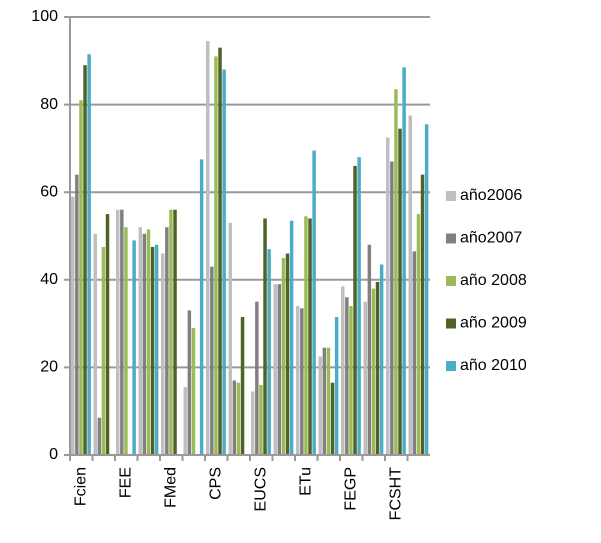 This screenshot has height=543, width=601. What do you see at coordinates (44, 16) in the screenshot?
I see `y-tick-label: 100` at bounding box center [44, 16].